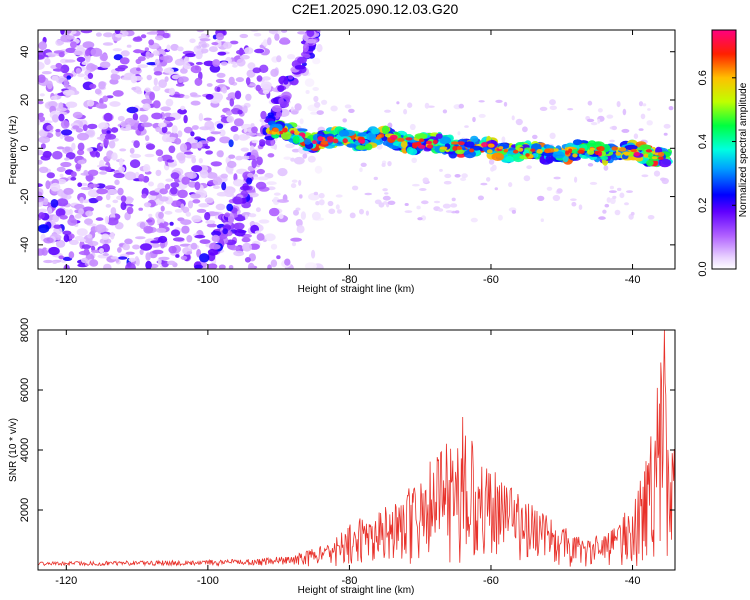  I want to click on spectrogram-x-label: Height of straight line (km), so click(356, 289).